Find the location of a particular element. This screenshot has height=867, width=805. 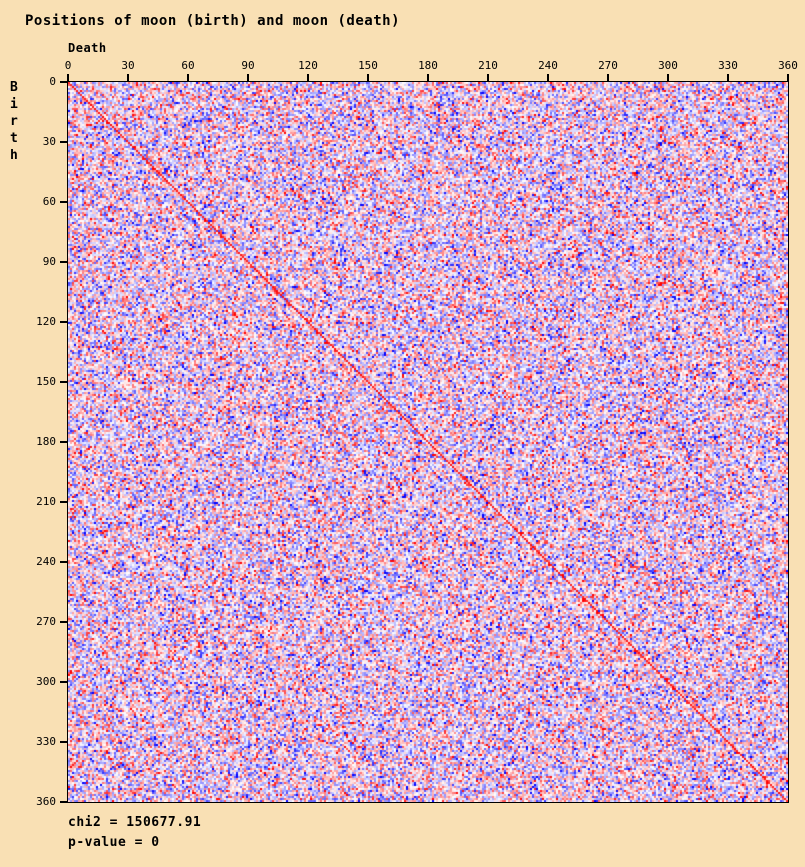

x-tick-label: 30 is located at coordinates (128, 65).